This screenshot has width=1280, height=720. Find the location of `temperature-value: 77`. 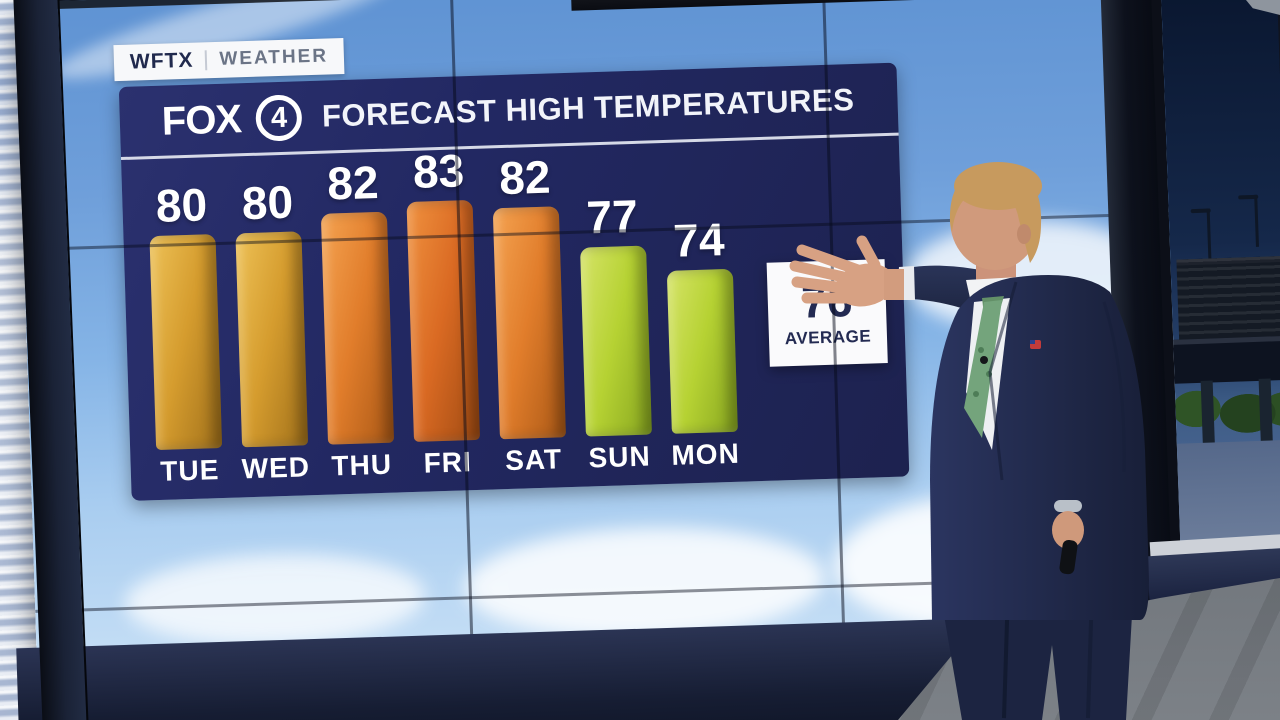

temperature-value: 77 is located at coordinates (612, 216).